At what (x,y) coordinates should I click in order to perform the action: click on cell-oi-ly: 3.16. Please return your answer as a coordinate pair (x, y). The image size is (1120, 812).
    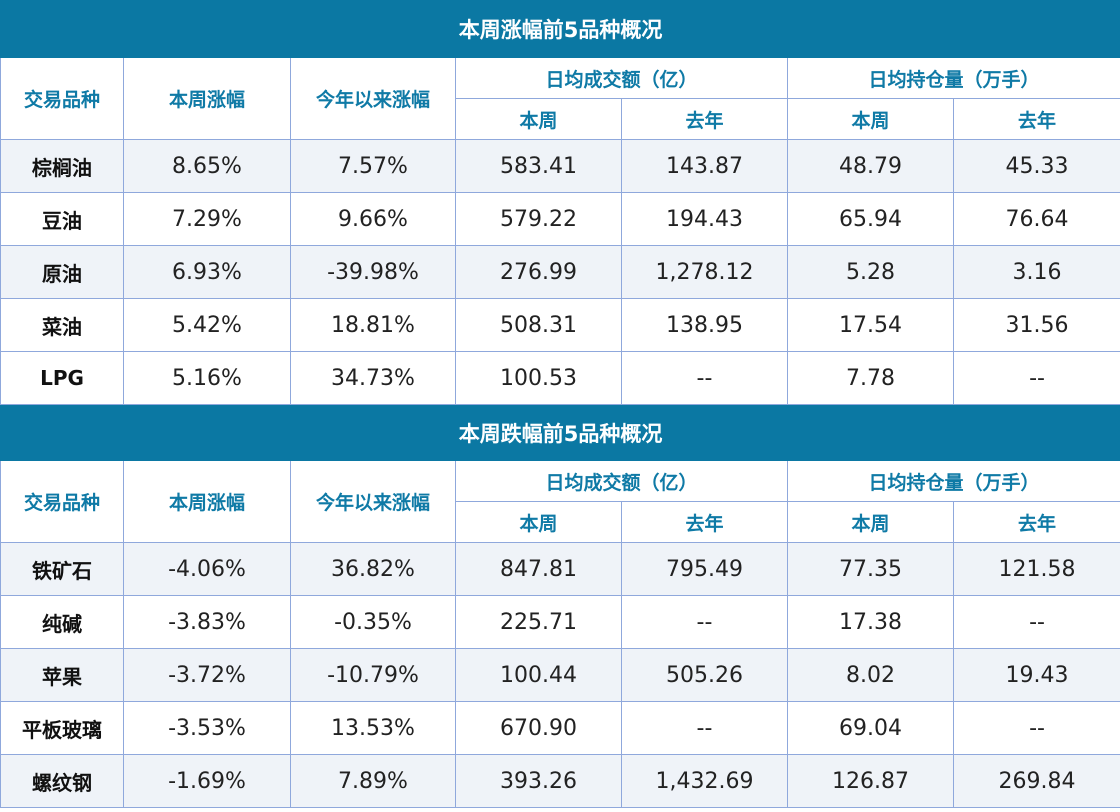
    Looking at the image, I should click on (1036, 272).